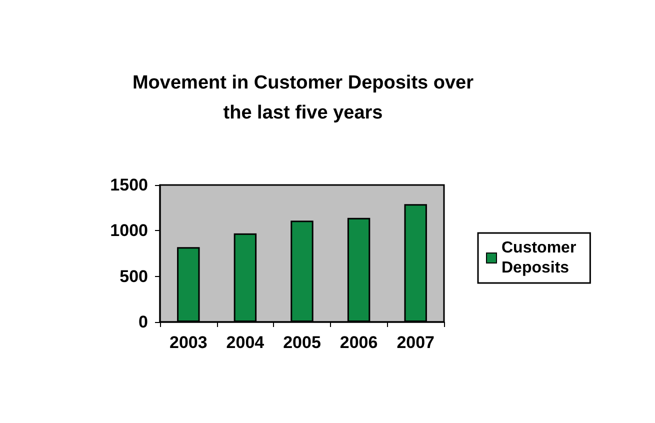  I want to click on x-tick-label: 2003, so click(188, 342).